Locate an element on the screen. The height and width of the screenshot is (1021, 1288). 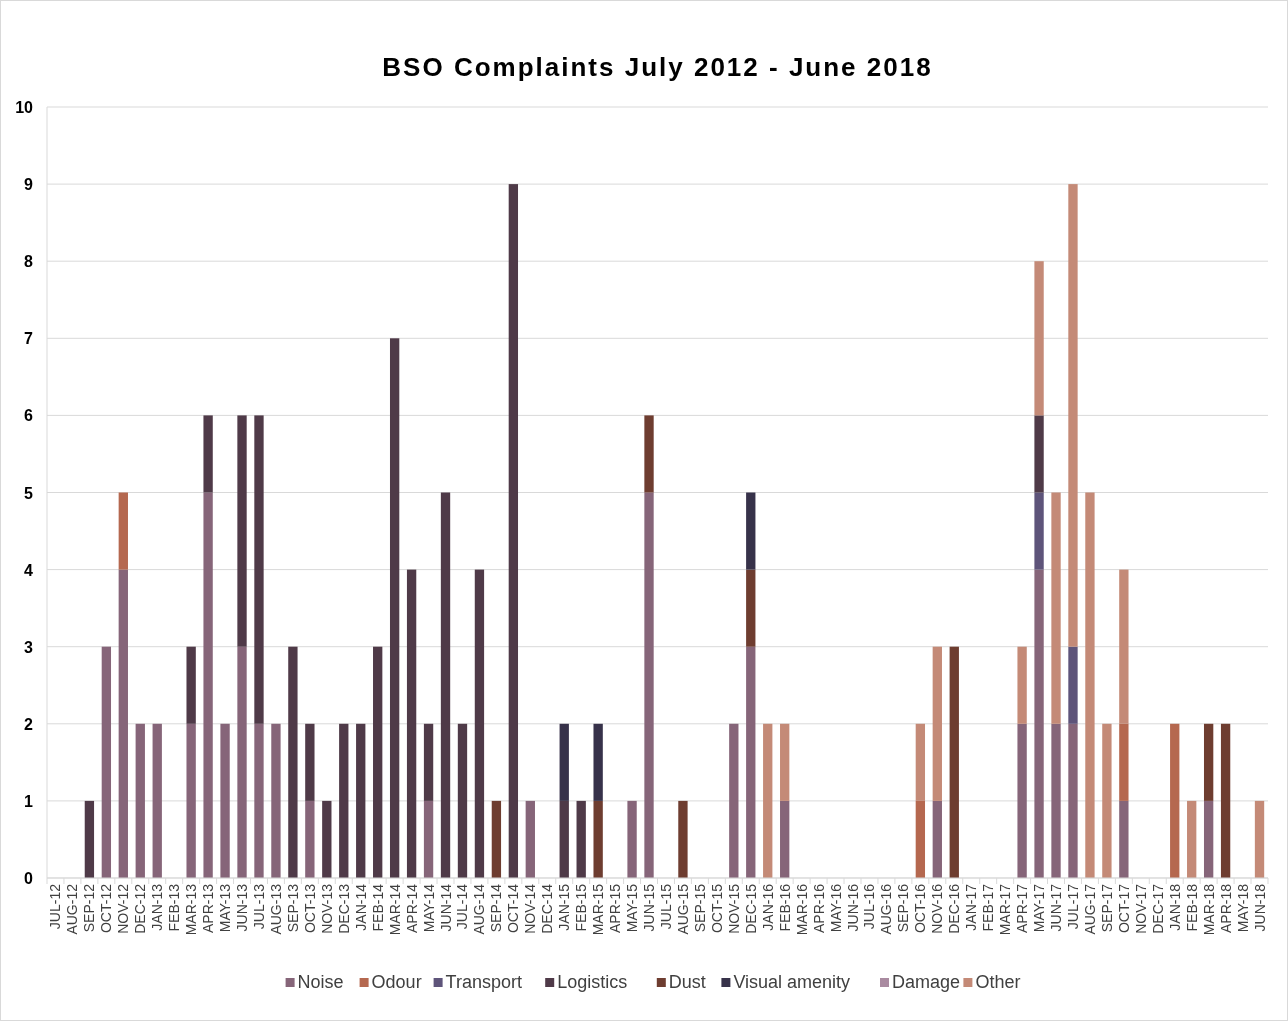
y-tick-label: 10 is located at coordinates (24, 107).